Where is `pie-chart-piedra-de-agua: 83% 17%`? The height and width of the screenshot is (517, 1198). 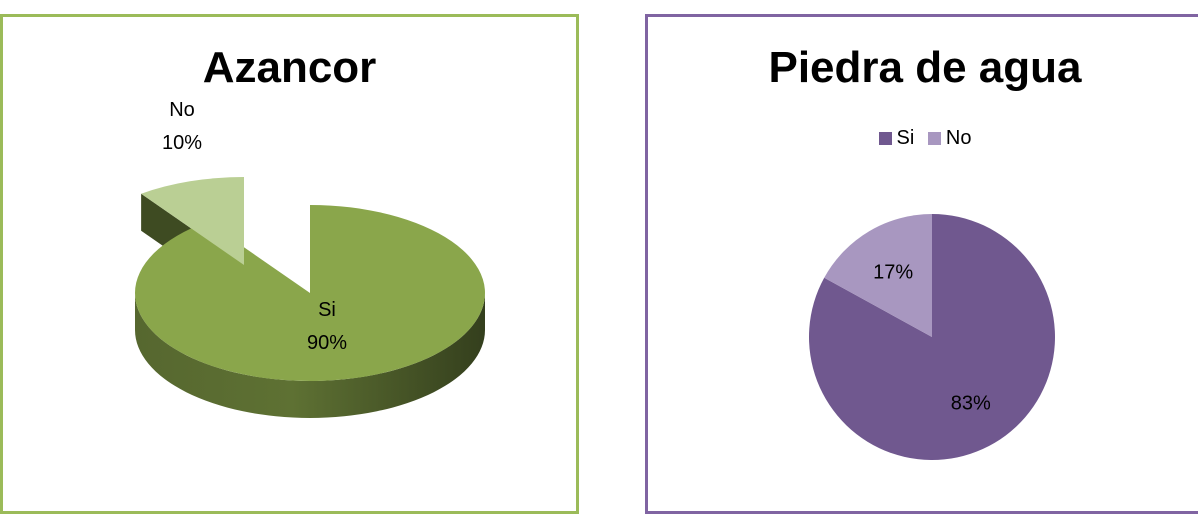
pie-chart-piedra-de-agua: 83% 17% is located at coordinates (932, 336).